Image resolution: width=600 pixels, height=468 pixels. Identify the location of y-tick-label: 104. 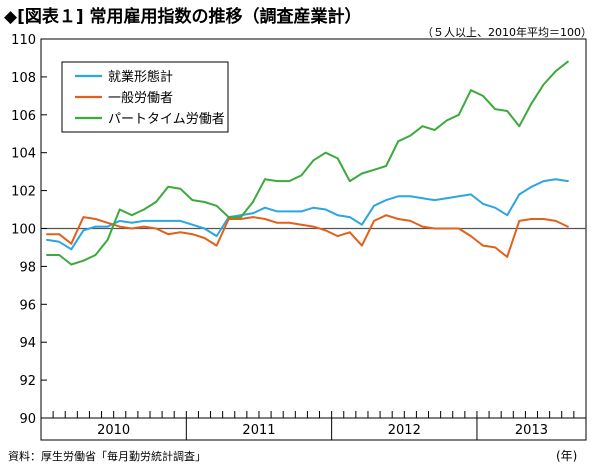
(23, 154).